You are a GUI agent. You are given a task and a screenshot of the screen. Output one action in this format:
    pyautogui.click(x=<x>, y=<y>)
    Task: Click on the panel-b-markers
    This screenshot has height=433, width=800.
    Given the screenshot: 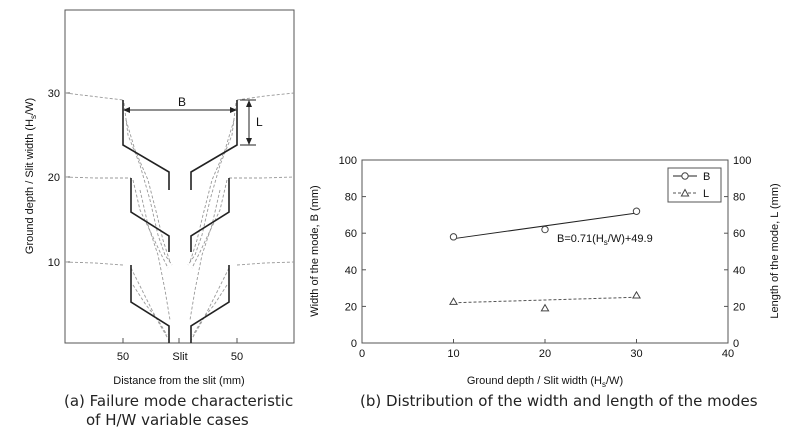 What is the action you would take?
    pyautogui.click(x=545, y=259)
    